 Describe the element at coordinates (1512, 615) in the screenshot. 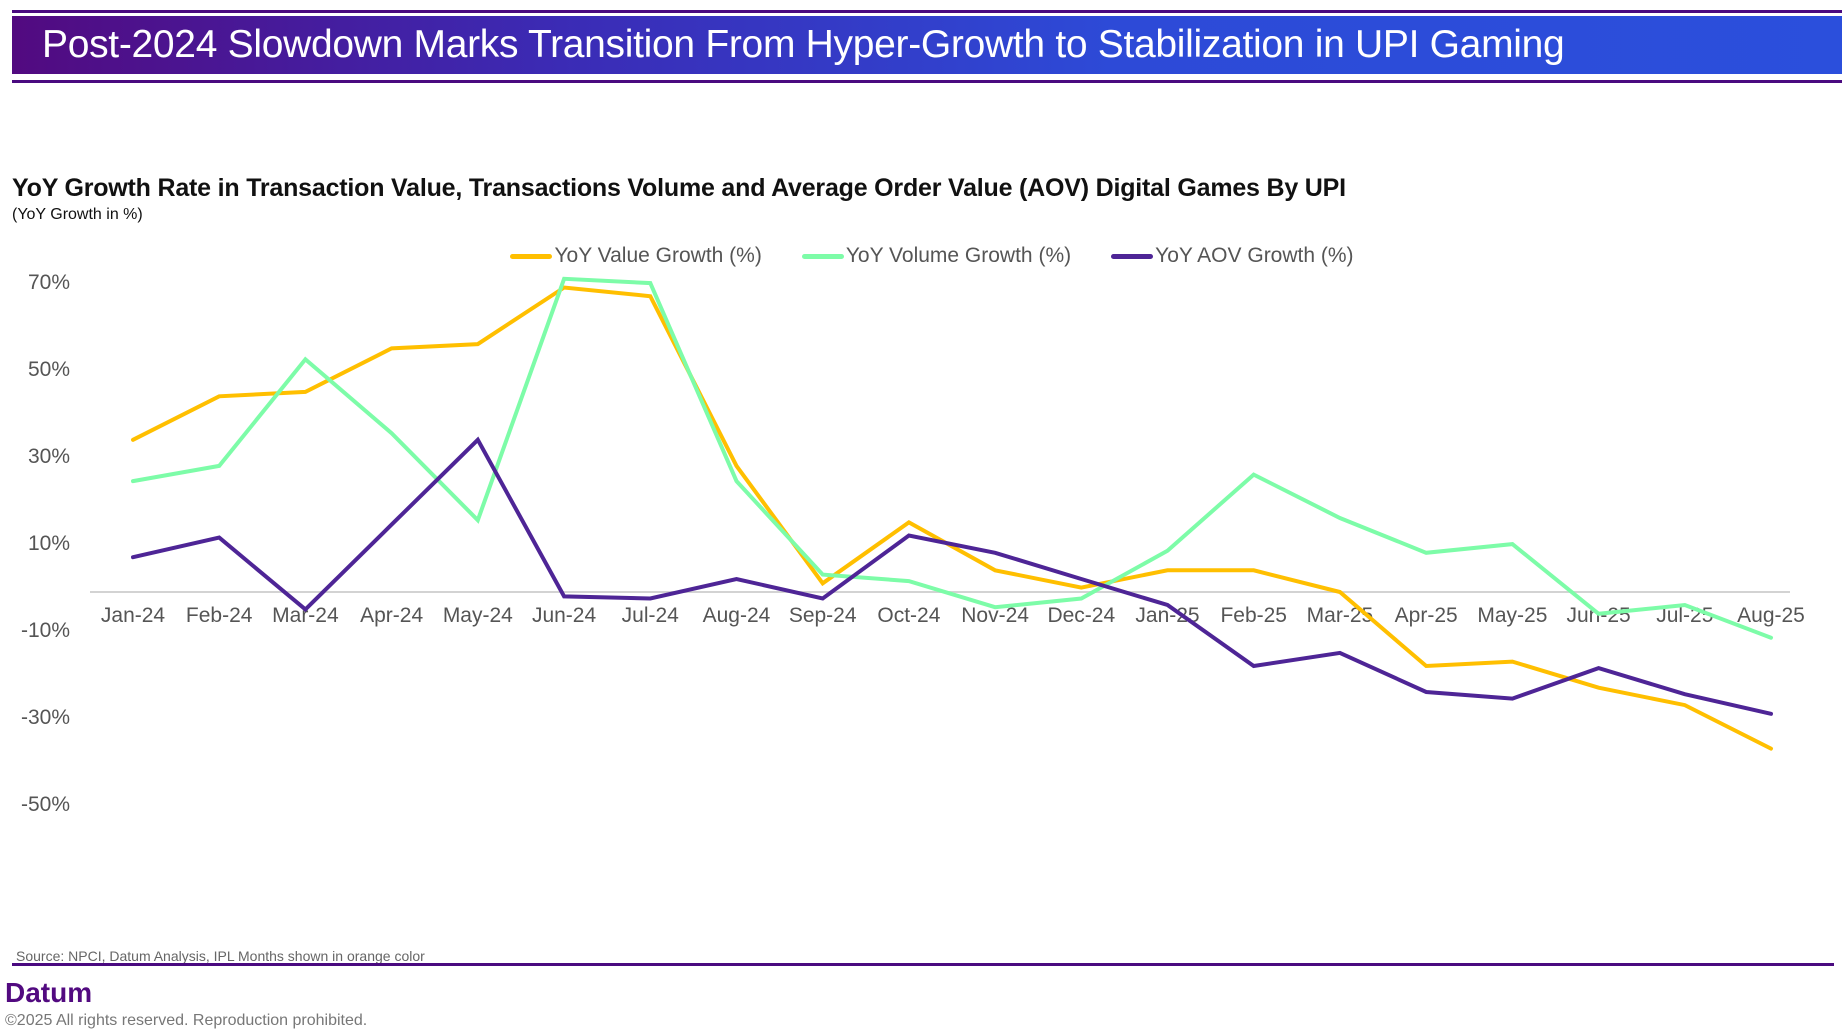

I see `x-tick-label: May-25` at that location.